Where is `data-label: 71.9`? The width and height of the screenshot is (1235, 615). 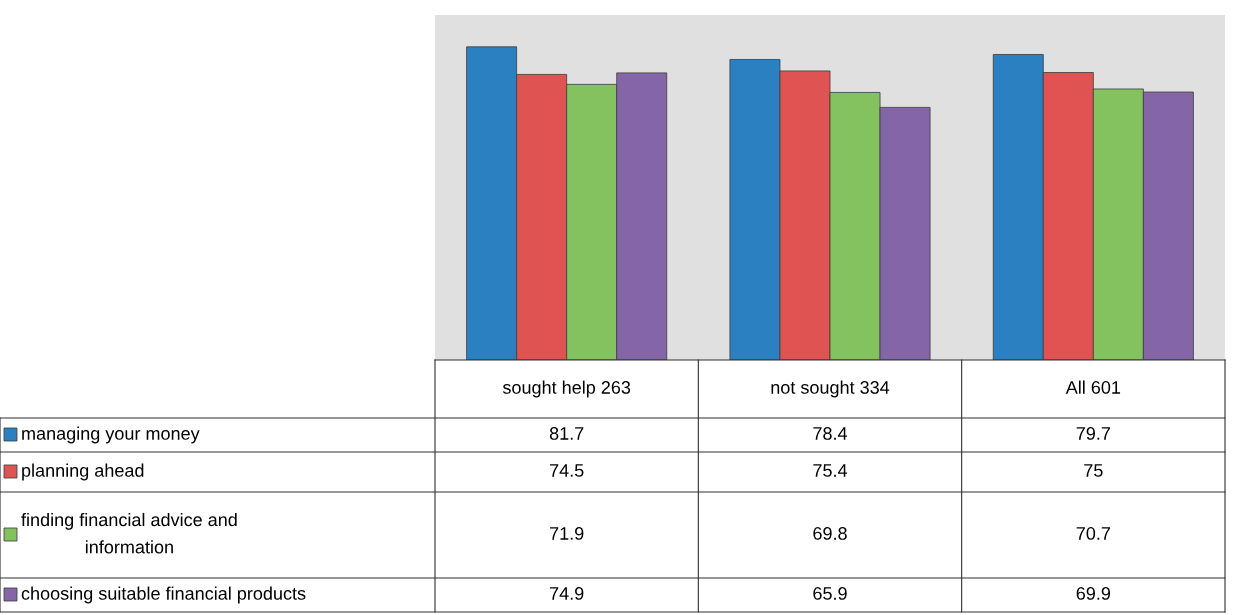
data-label: 71.9 is located at coordinates (567, 533).